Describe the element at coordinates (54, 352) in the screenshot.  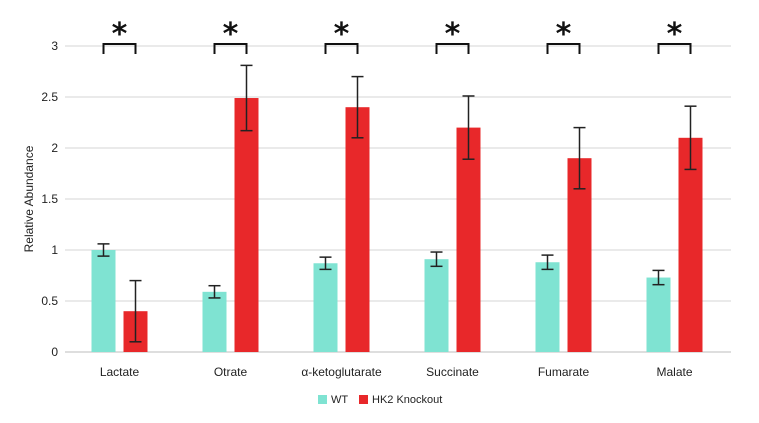
I see `y-tick-label: 0` at that location.